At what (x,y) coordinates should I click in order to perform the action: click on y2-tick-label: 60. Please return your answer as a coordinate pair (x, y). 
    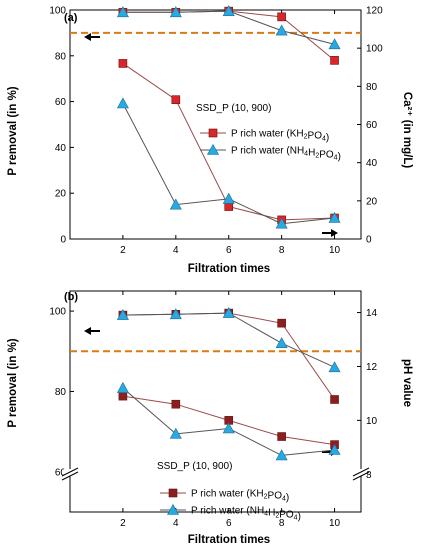
    Looking at the image, I should click on (372, 125).